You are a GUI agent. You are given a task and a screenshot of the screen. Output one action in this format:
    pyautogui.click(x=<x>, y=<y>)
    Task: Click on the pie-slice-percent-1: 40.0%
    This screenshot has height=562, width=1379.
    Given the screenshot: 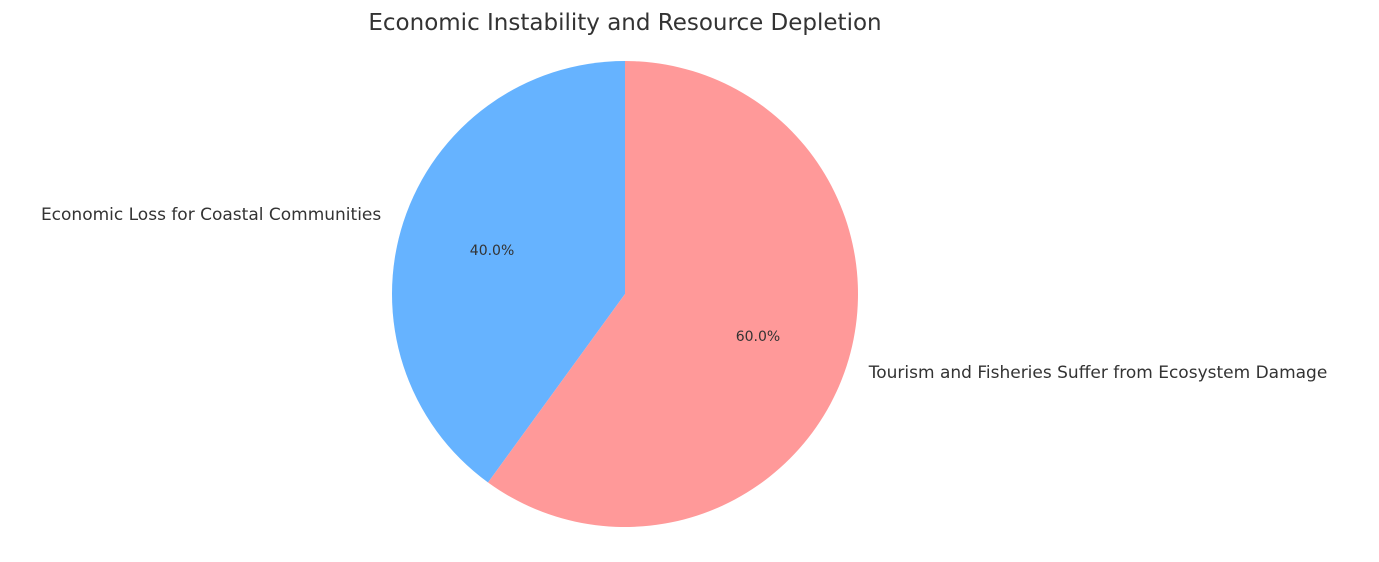 What is the action you would take?
    pyautogui.click(x=492, y=251)
    